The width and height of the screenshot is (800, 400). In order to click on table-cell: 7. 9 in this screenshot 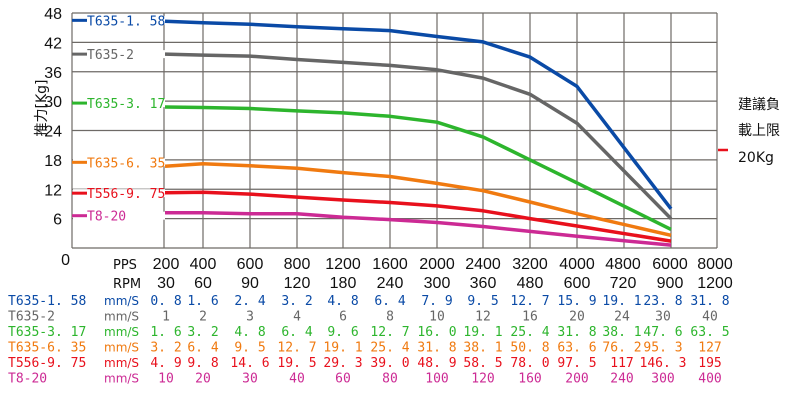, I will do `click(436, 301)`.